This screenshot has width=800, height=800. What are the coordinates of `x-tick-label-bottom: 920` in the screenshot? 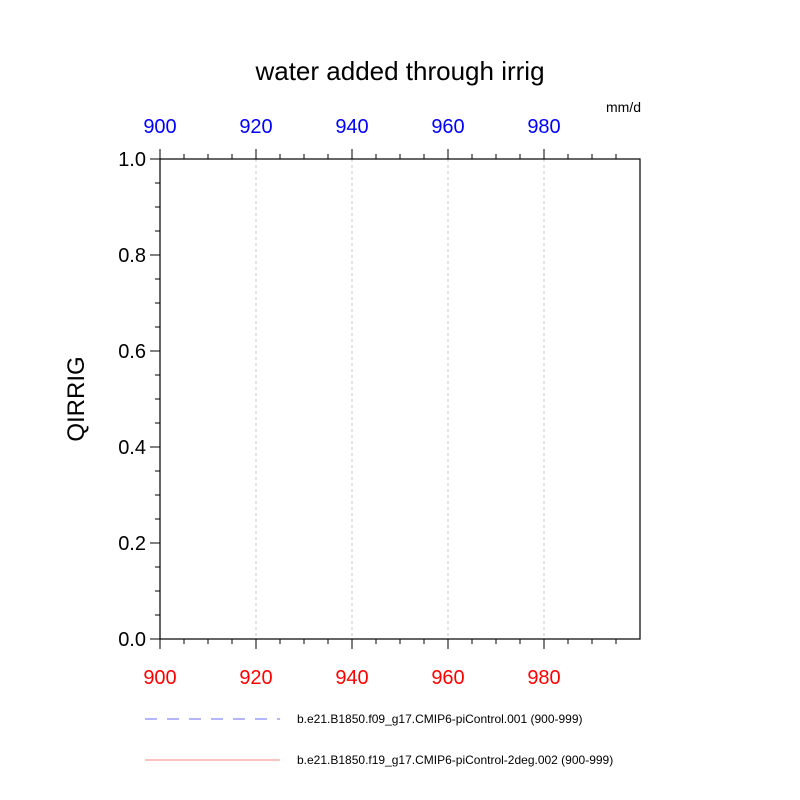 It's located at (255, 678).